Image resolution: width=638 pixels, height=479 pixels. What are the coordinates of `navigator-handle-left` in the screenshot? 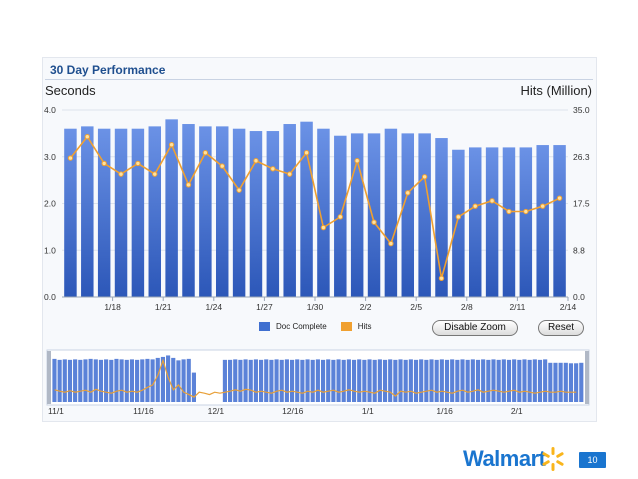 It's located at (49, 377).